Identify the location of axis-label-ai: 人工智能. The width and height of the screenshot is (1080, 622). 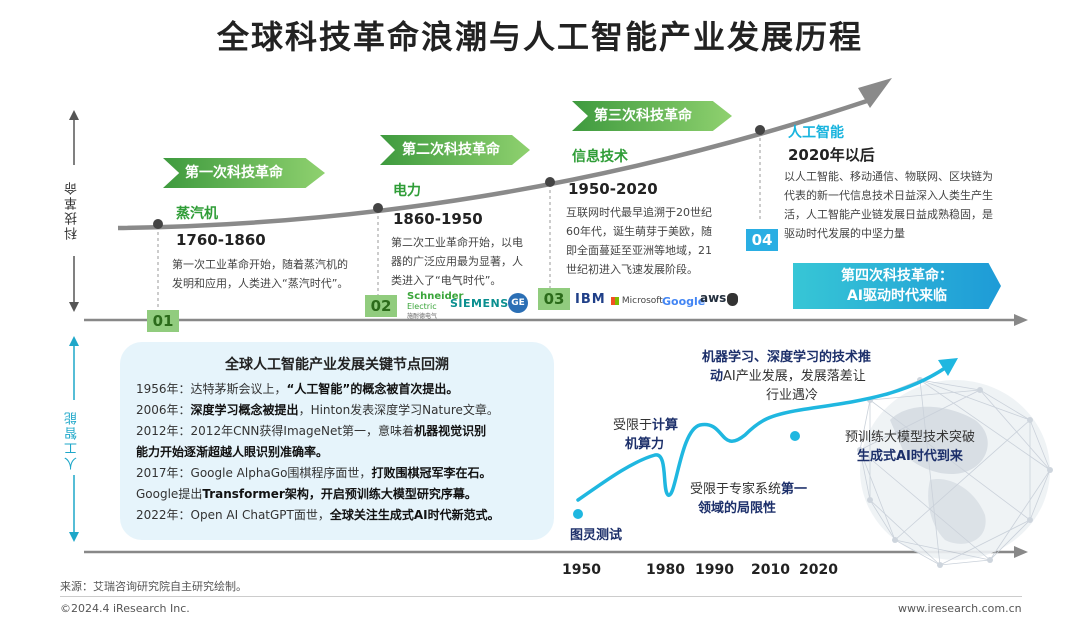
(72, 440).